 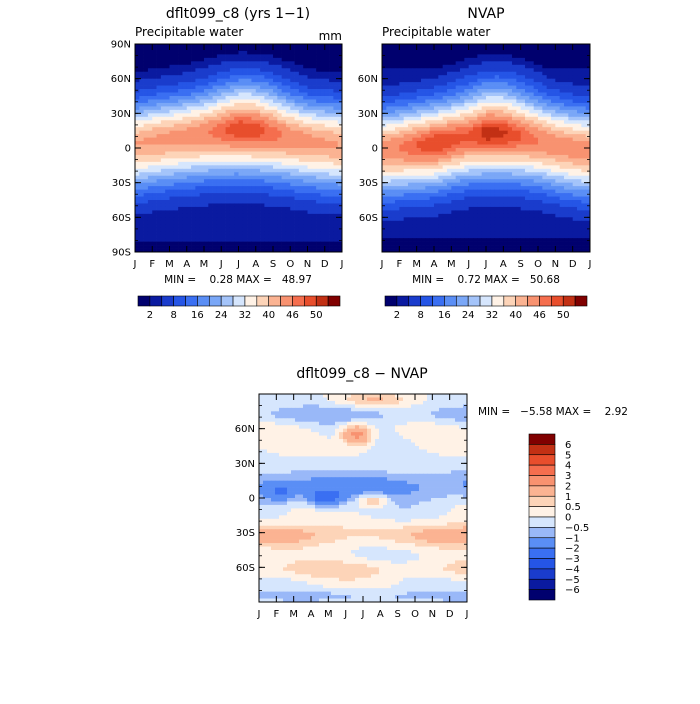 What do you see at coordinates (275, 301) in the screenshot?
I see `colorbar-swatch` at bounding box center [275, 301].